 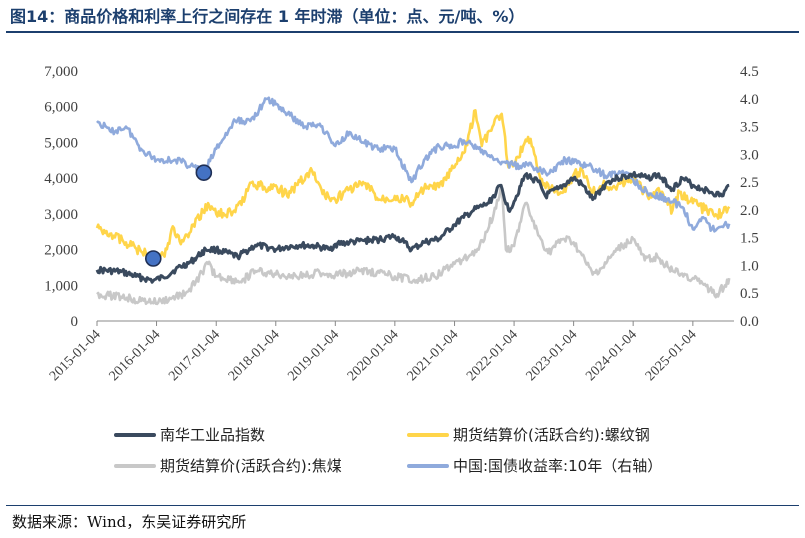 What do you see at coordinates (373, 355) in the screenshot?
I see `x-tick-label: 2020-01-04` at bounding box center [373, 355].